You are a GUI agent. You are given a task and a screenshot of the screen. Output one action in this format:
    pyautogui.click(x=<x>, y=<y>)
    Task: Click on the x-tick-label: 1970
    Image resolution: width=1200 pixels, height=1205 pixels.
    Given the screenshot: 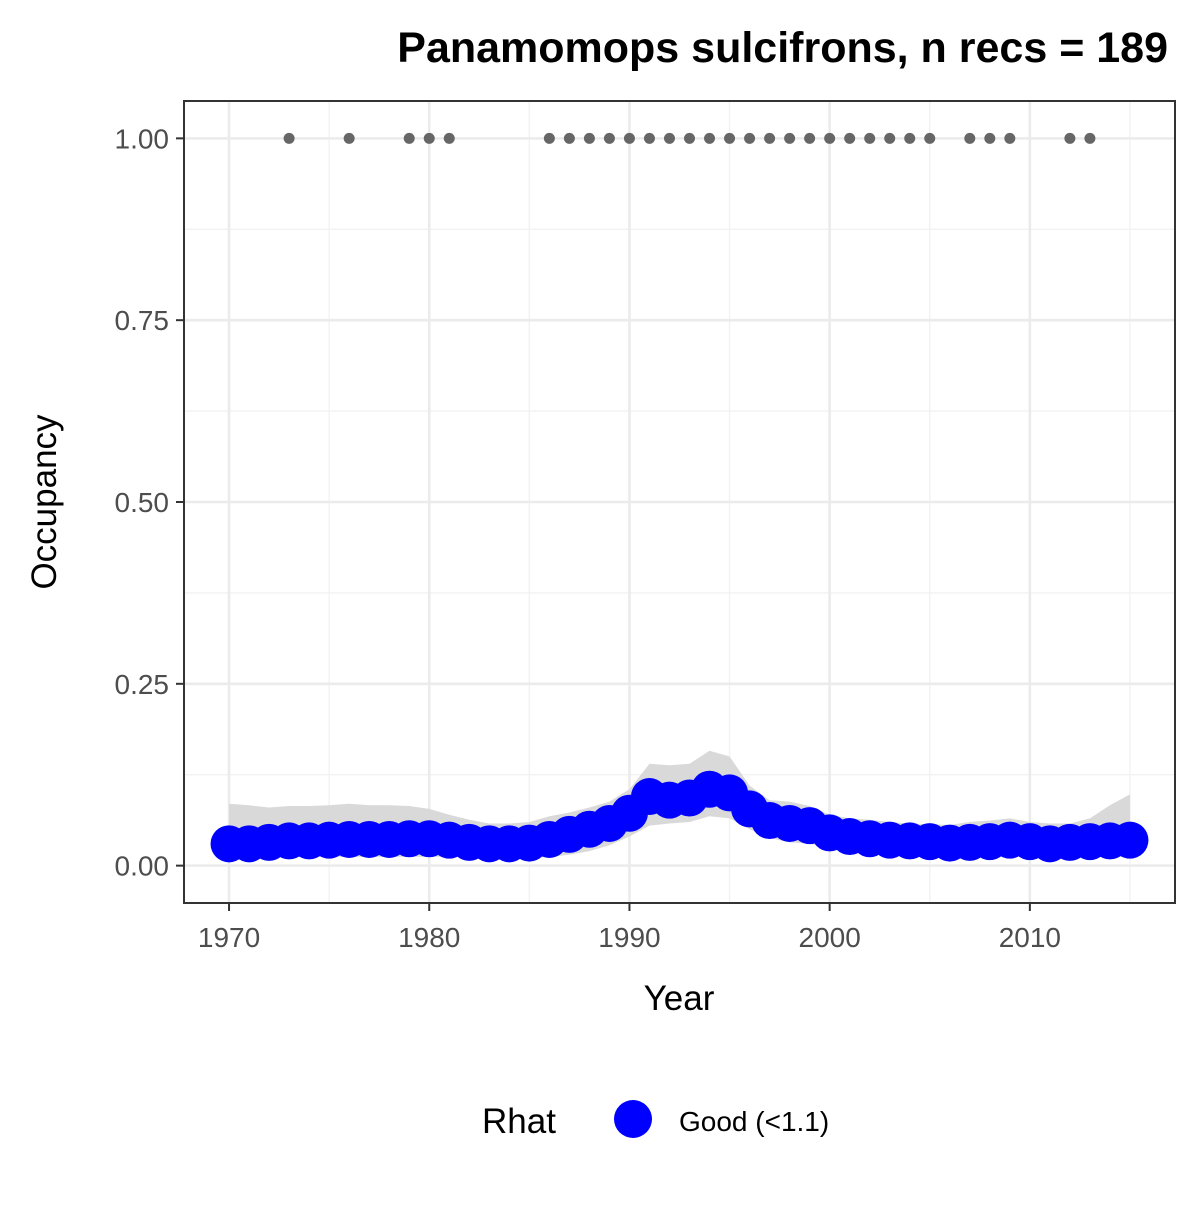 What is the action you would take?
    pyautogui.click(x=229, y=937)
    